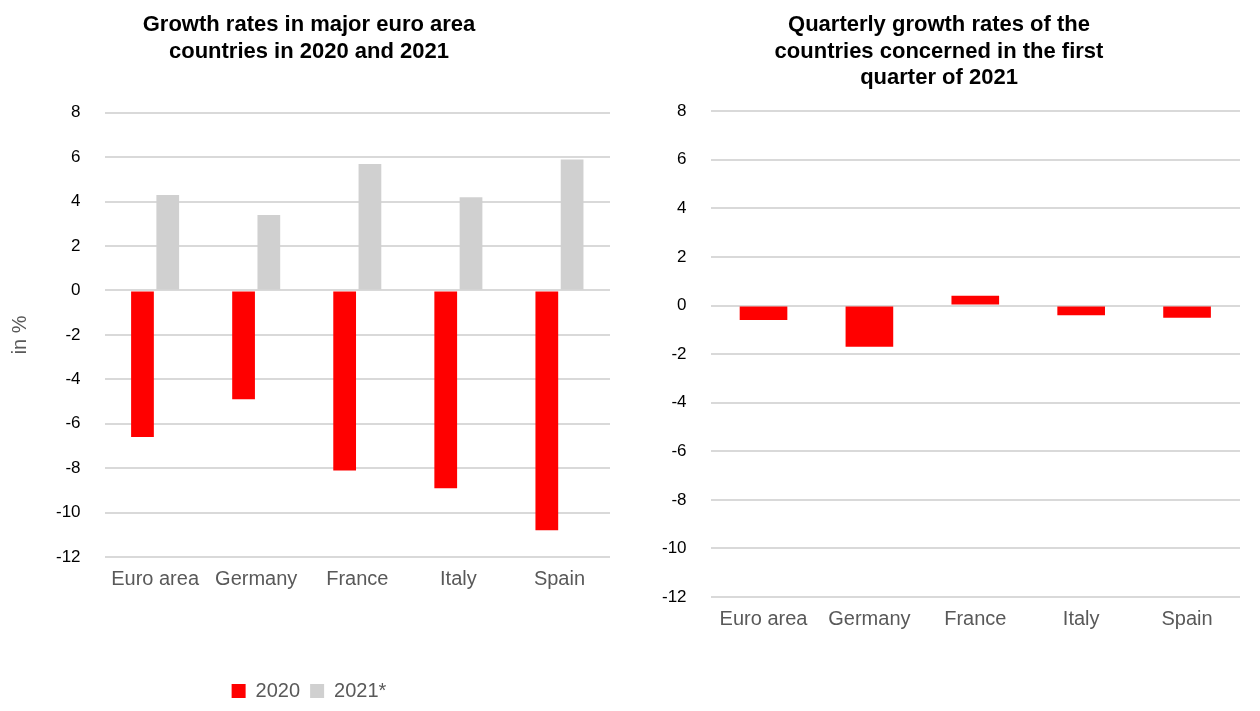 This screenshot has width=1260, height=711. What do you see at coordinates (309, 37) in the screenshot?
I see `chart-title: Growth rates in major euro area countries in 2020 and 2021` at bounding box center [309, 37].